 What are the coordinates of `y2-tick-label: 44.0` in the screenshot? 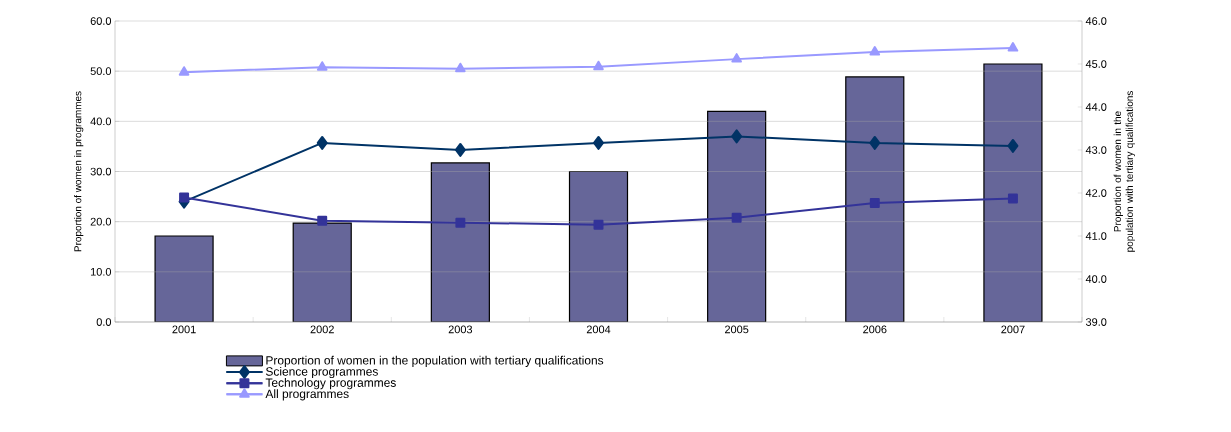 It's located at (1096, 107).